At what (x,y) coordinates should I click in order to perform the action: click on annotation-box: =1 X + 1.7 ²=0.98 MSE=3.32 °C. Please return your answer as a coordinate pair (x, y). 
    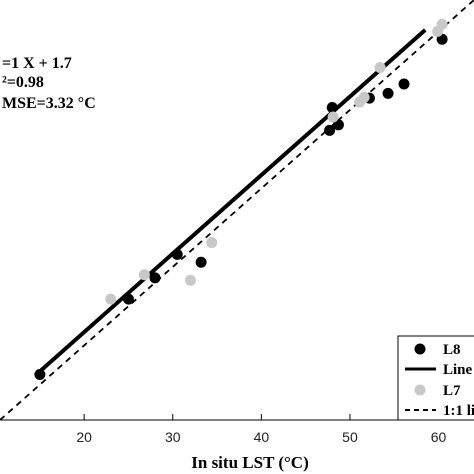
    Looking at the image, I should click on (49, 83).